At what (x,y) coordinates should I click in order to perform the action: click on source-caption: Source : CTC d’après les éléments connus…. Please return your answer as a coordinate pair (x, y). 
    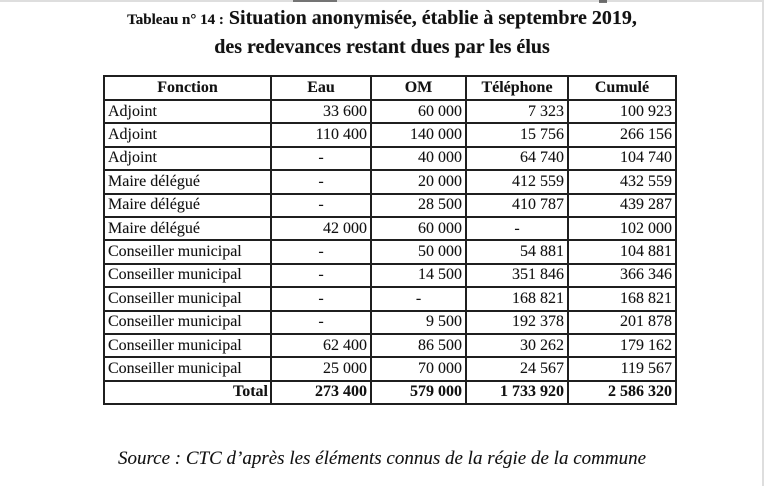
    Looking at the image, I should click on (382, 458).